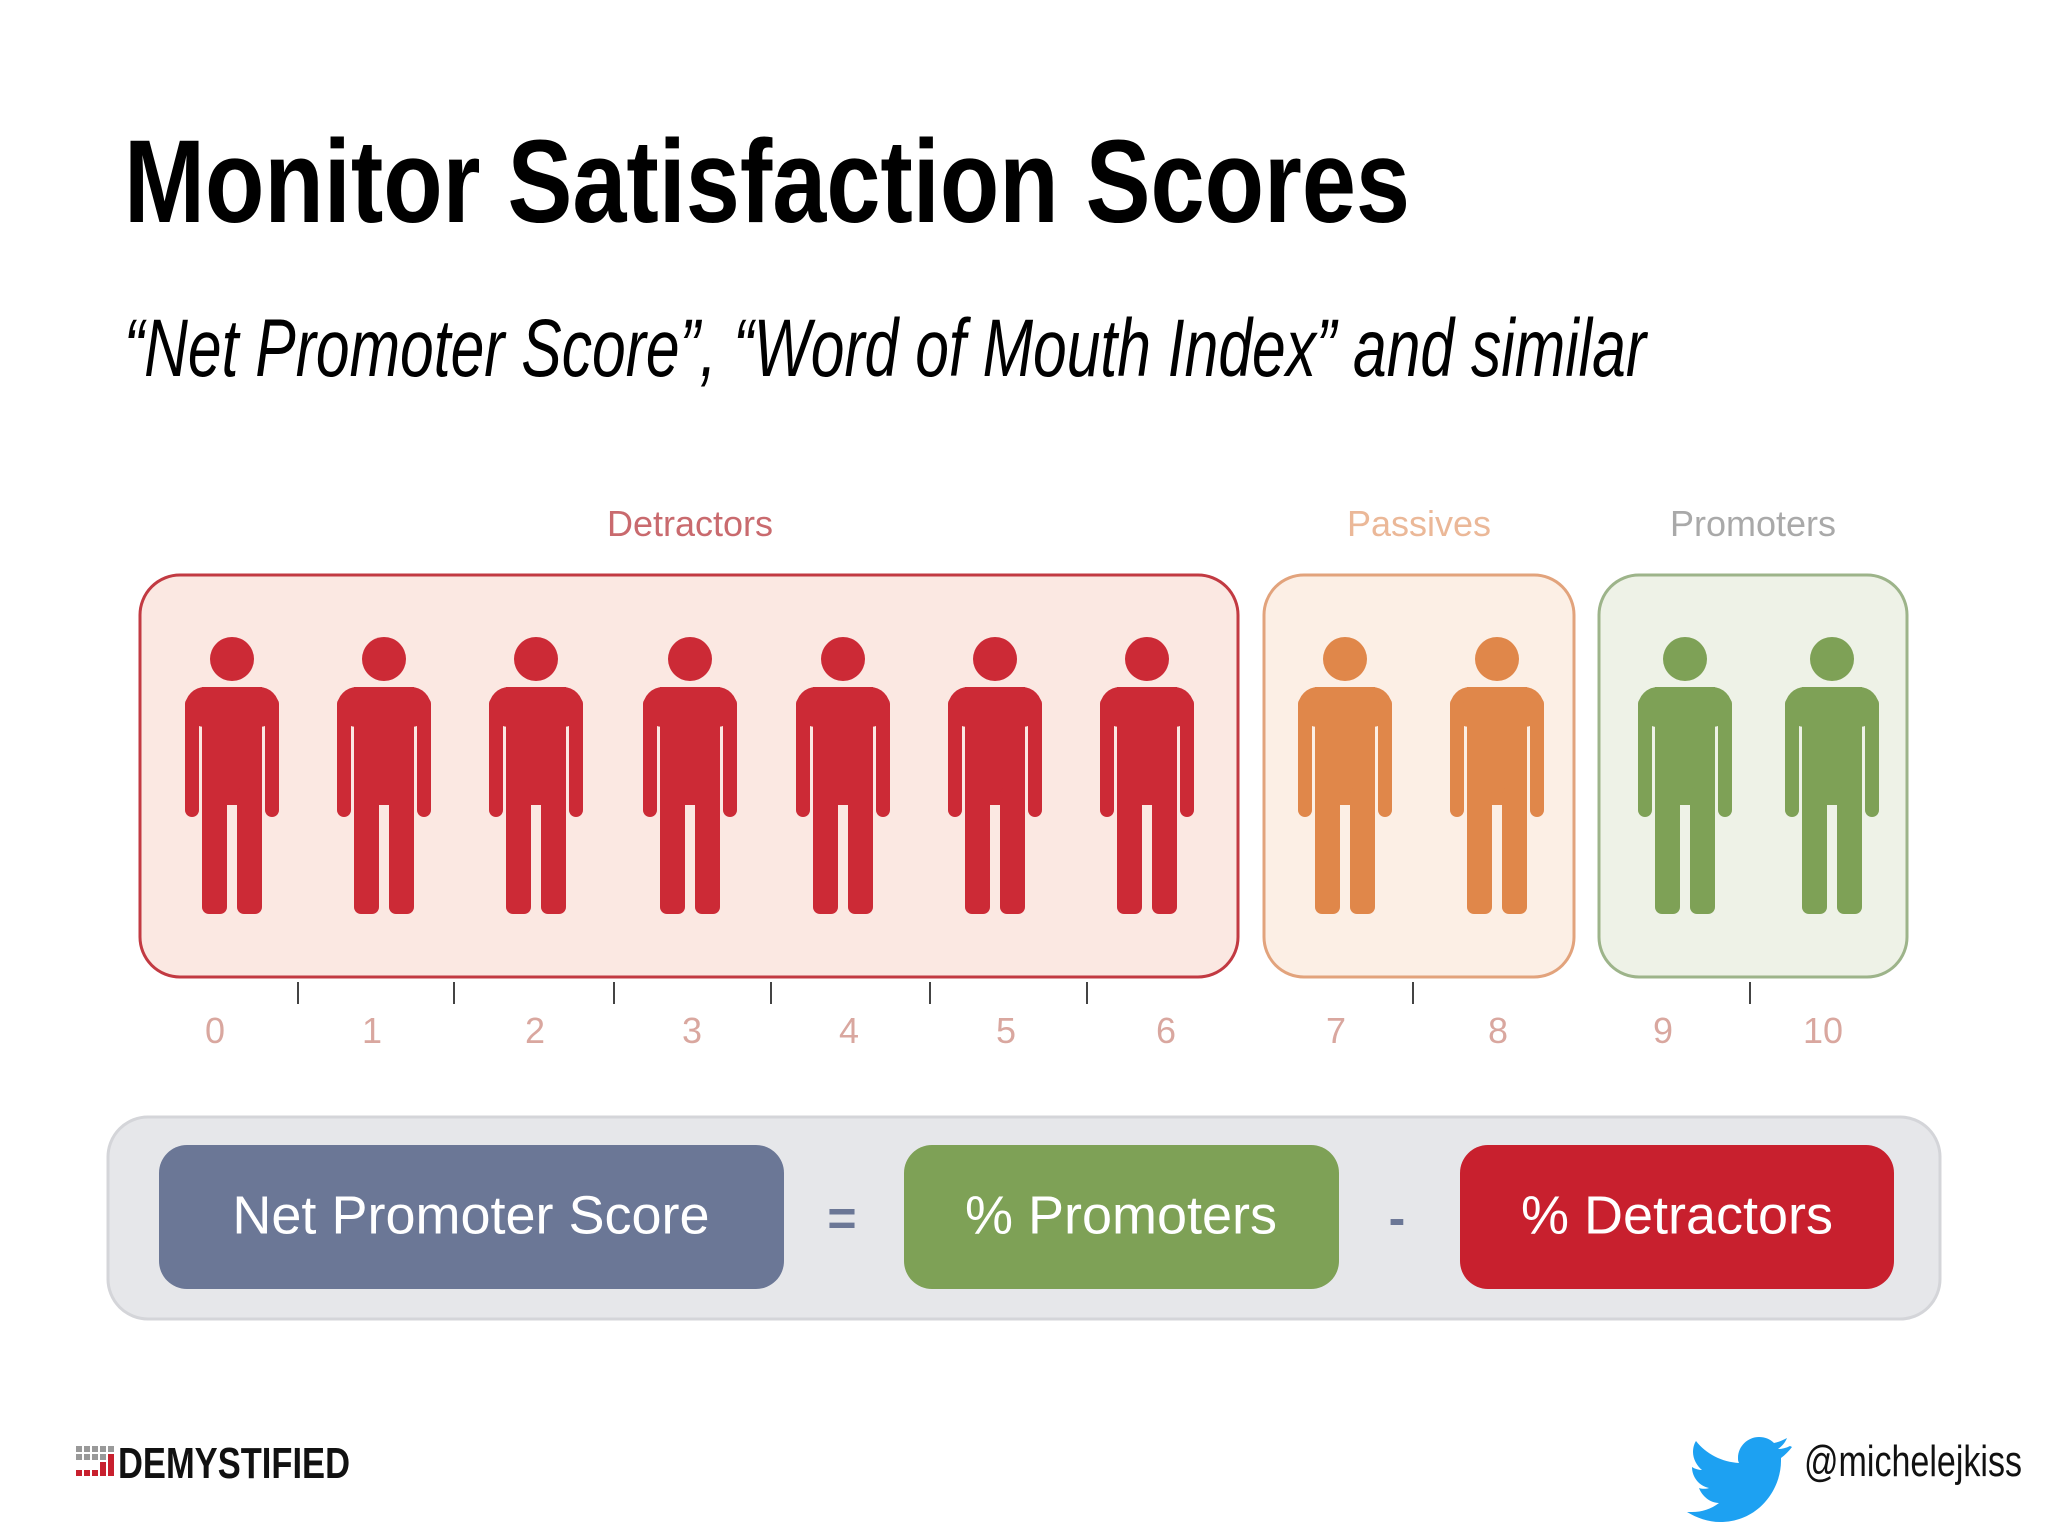 The width and height of the screenshot is (2048, 1536). I want to click on score-label: 0, so click(215, 1030).